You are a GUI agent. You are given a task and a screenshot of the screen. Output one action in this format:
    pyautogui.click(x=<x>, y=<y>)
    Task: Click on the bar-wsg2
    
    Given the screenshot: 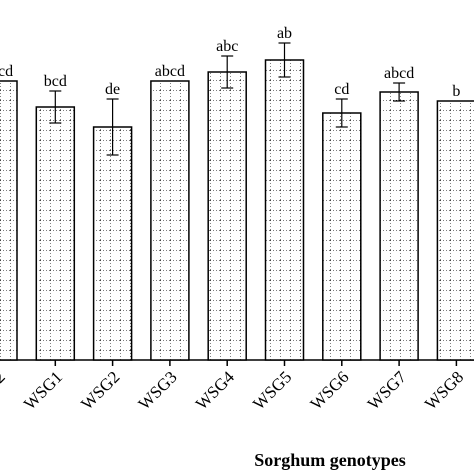 What is the action you would take?
    pyautogui.click(x=112, y=243)
    